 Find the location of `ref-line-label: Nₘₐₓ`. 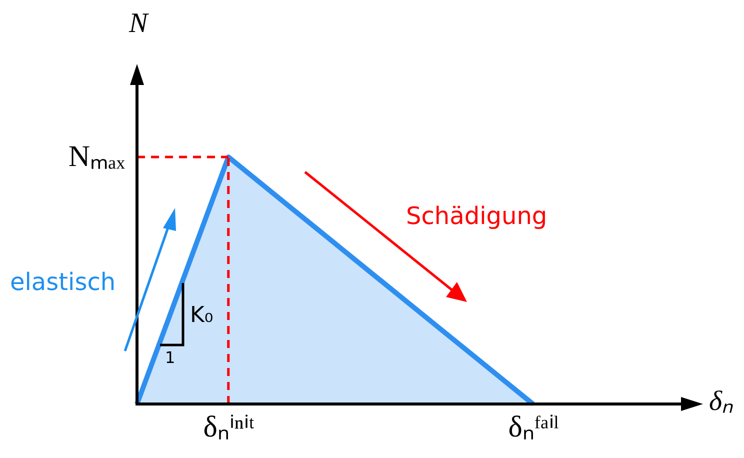

ref-line-label: Nₘₐₓ is located at coordinates (97, 156).